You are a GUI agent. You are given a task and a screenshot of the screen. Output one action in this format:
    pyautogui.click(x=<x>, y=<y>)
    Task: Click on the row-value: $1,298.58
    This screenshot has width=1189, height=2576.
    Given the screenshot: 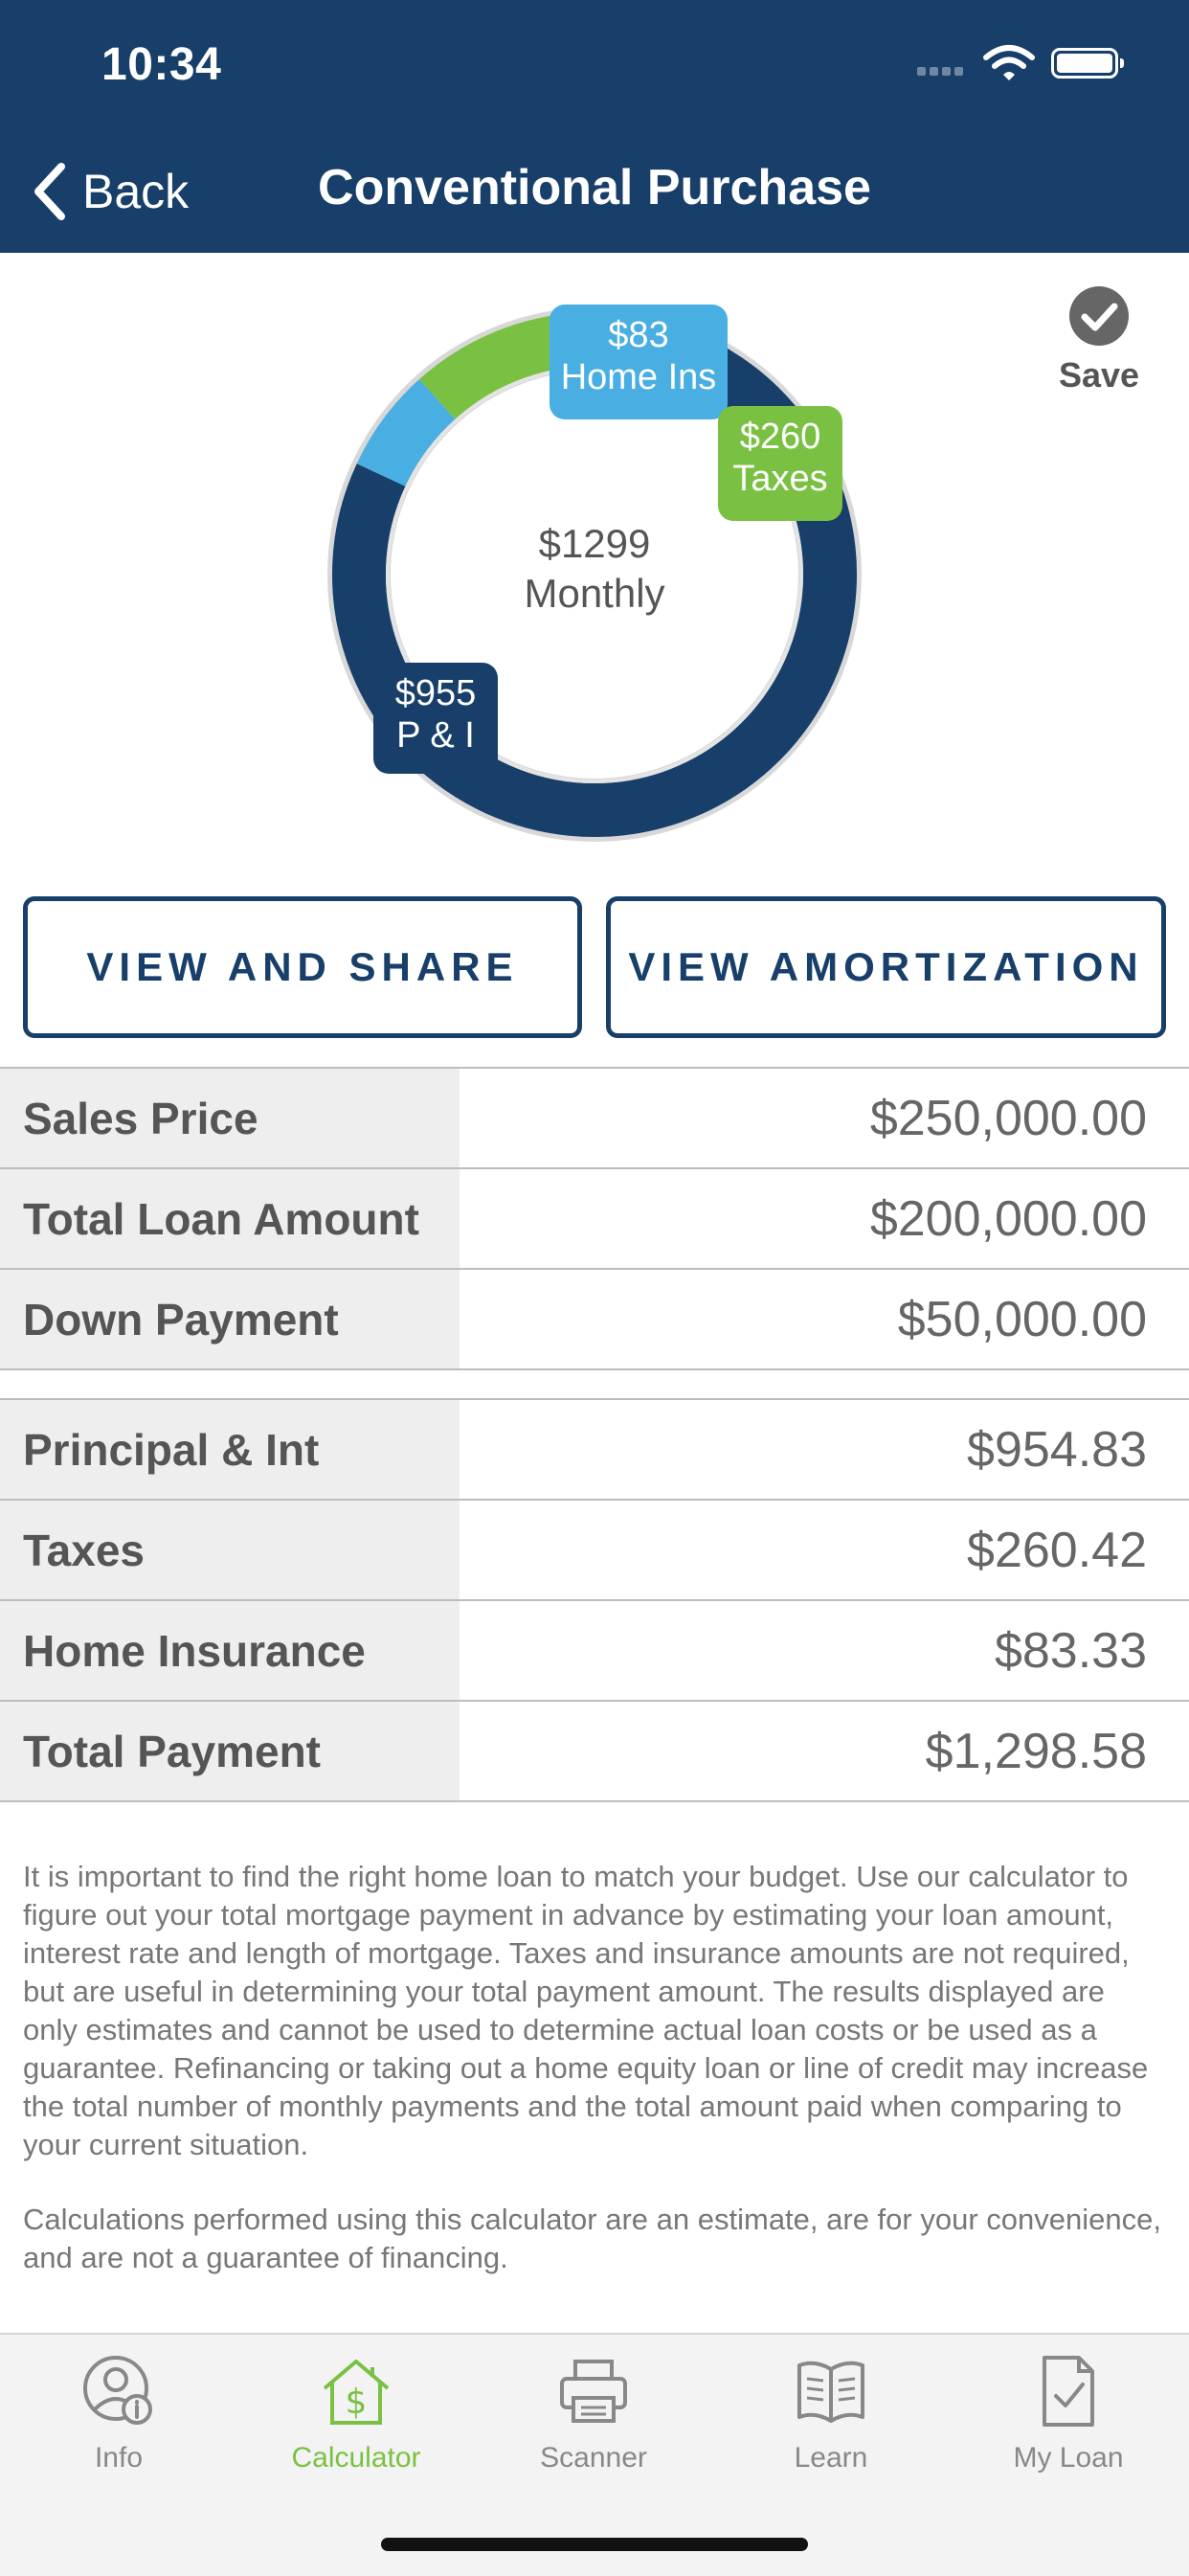 What is the action you would take?
    pyautogui.click(x=1036, y=1751)
    